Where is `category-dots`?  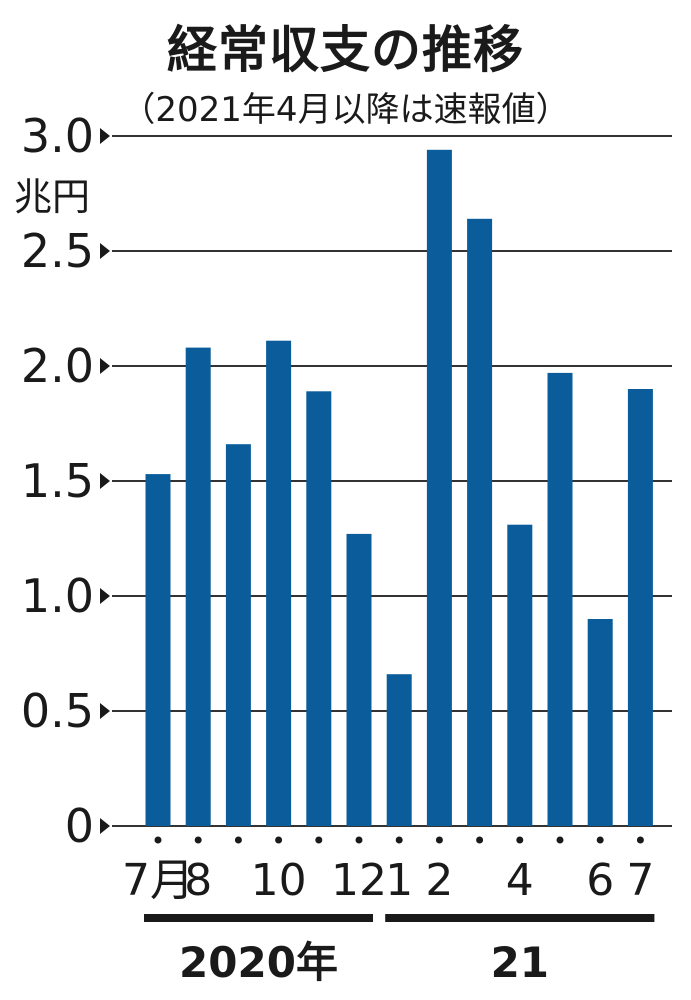 category-dots is located at coordinates (399, 840).